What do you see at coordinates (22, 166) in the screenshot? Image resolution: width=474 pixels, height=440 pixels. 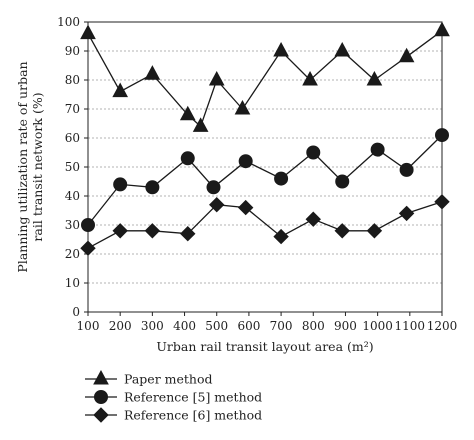 I see `y-axis-label-line: Planning utilization rate of urban` at bounding box center [22, 166].